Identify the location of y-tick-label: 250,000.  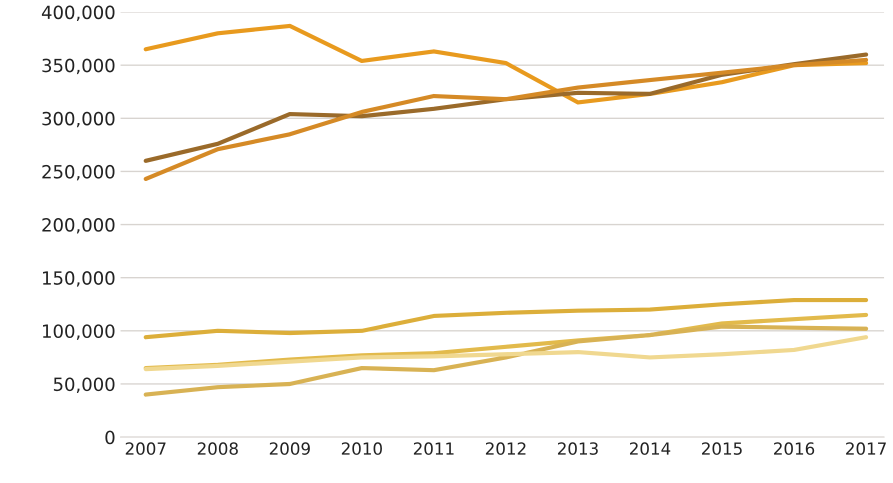
(78, 172).